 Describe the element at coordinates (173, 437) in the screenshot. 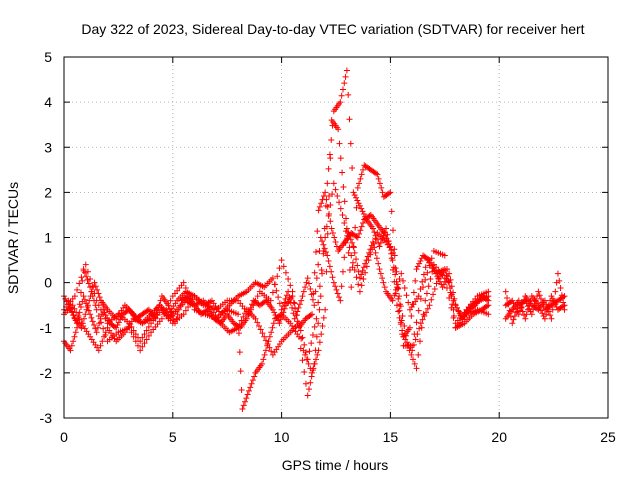

I see `x-tick-label: 5` at that location.